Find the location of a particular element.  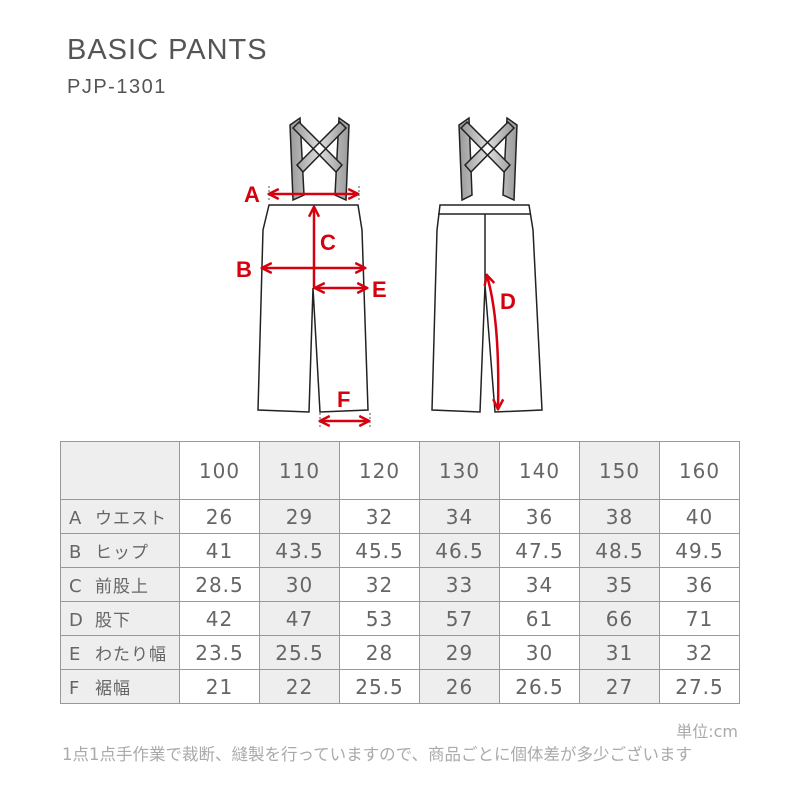

table-cell: 28 is located at coordinates (379, 652).